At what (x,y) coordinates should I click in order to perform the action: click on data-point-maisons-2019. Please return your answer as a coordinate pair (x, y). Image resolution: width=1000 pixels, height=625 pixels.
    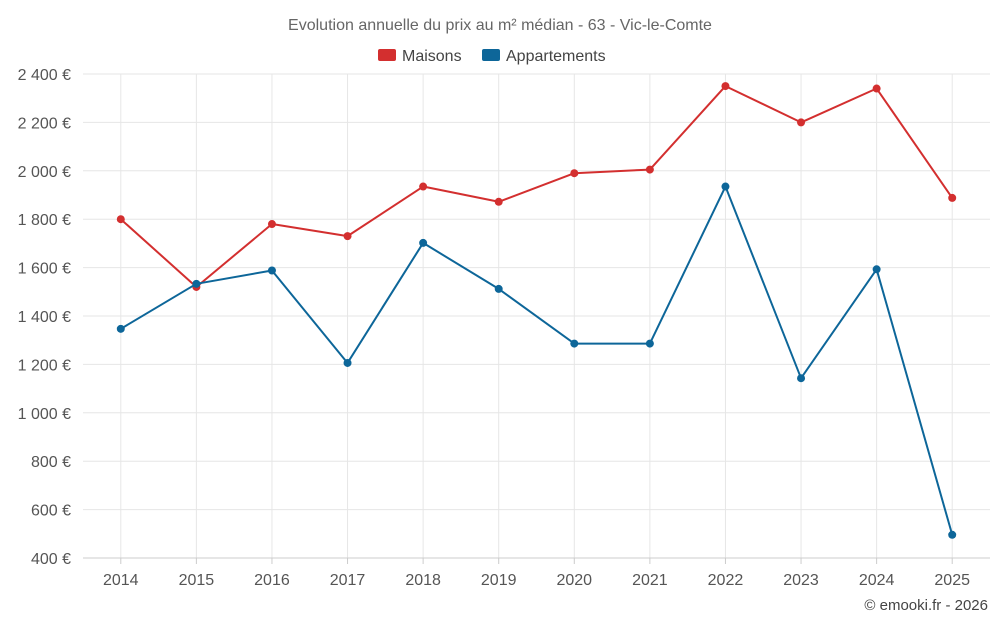
    Looking at the image, I should click on (498, 201).